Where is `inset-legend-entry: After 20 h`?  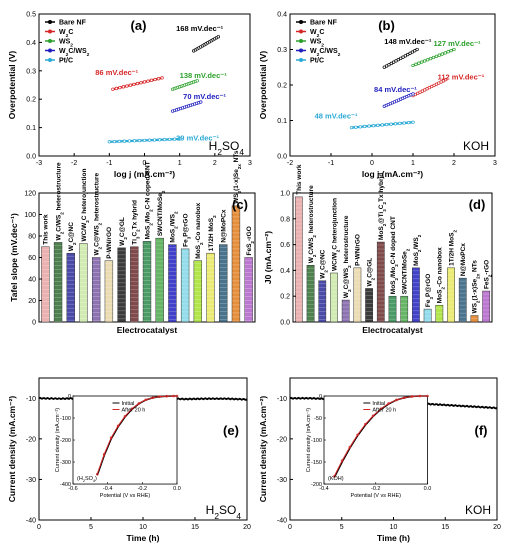 inset-legend-entry: After 20 h is located at coordinates (134, 411).